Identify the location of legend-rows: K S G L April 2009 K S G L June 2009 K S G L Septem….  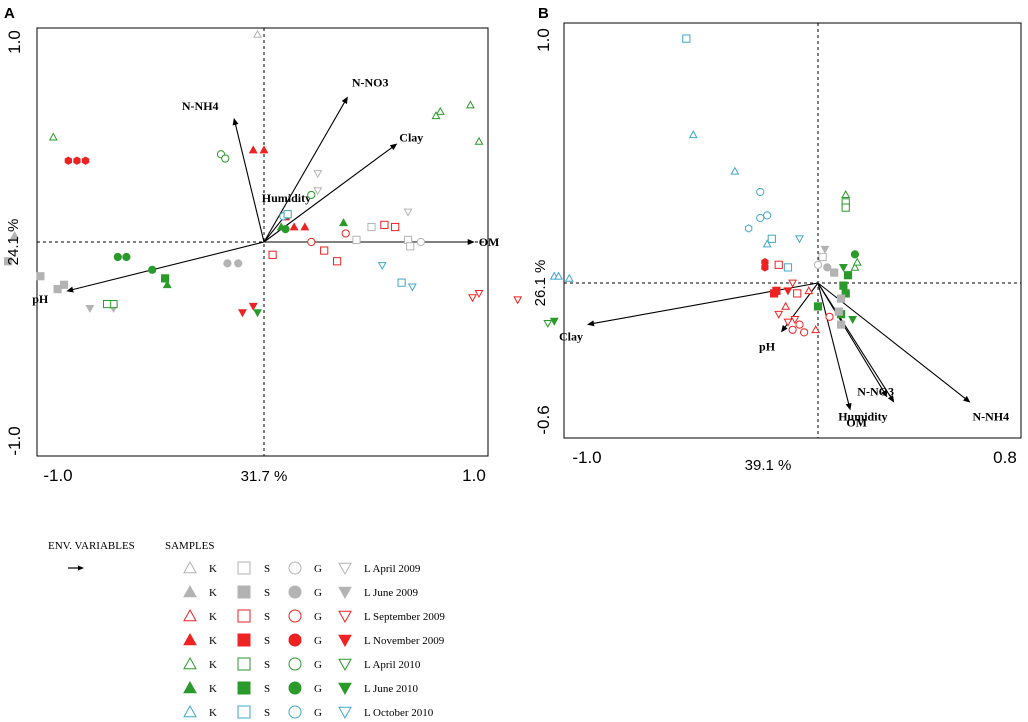
(314, 640).